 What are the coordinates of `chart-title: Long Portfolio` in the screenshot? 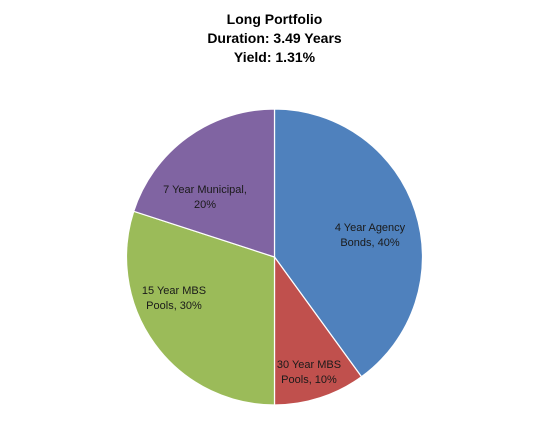 It's located at (274, 19).